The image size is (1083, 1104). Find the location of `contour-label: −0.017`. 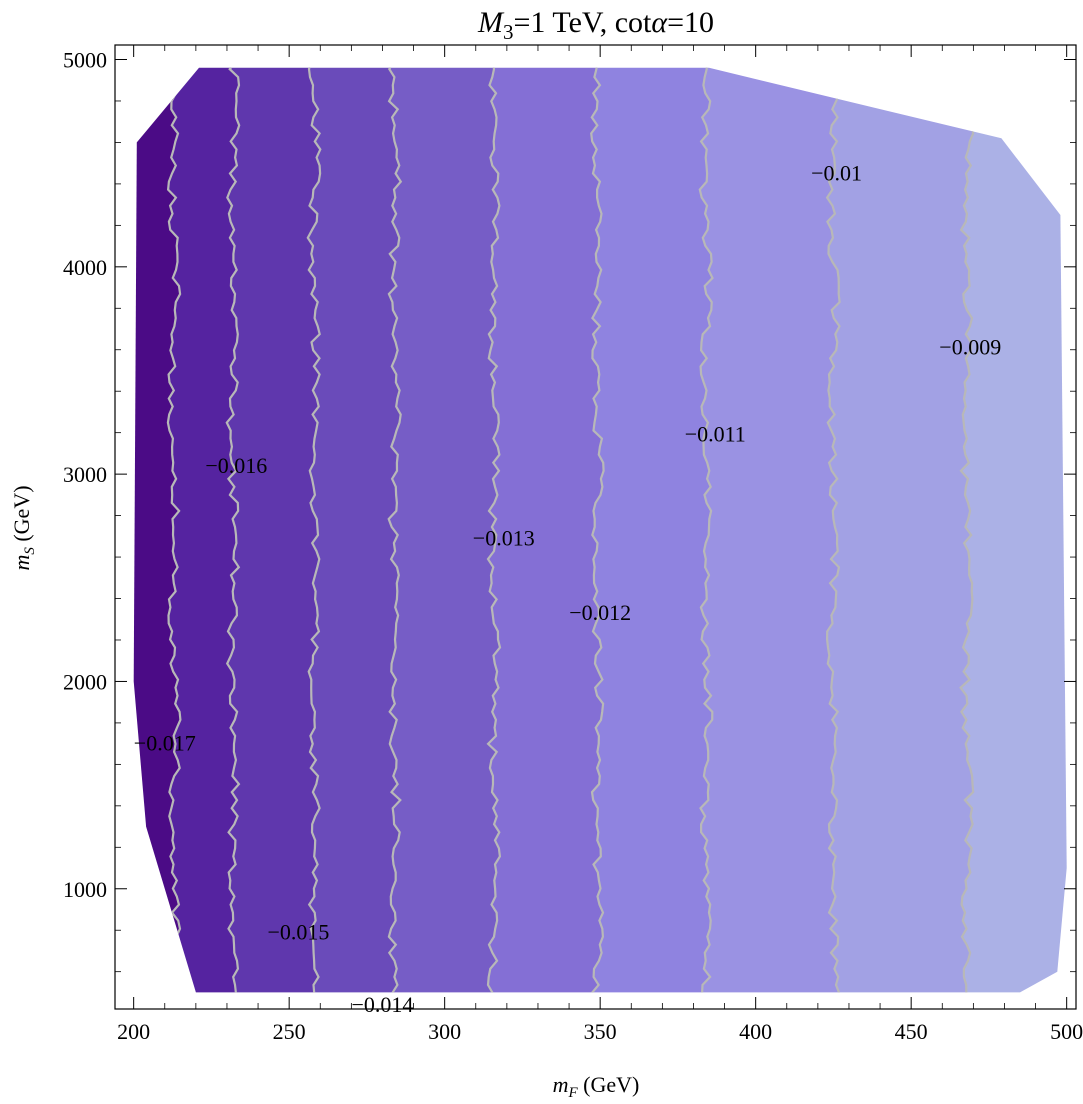

contour-label: −0.017 is located at coordinates (165, 743).